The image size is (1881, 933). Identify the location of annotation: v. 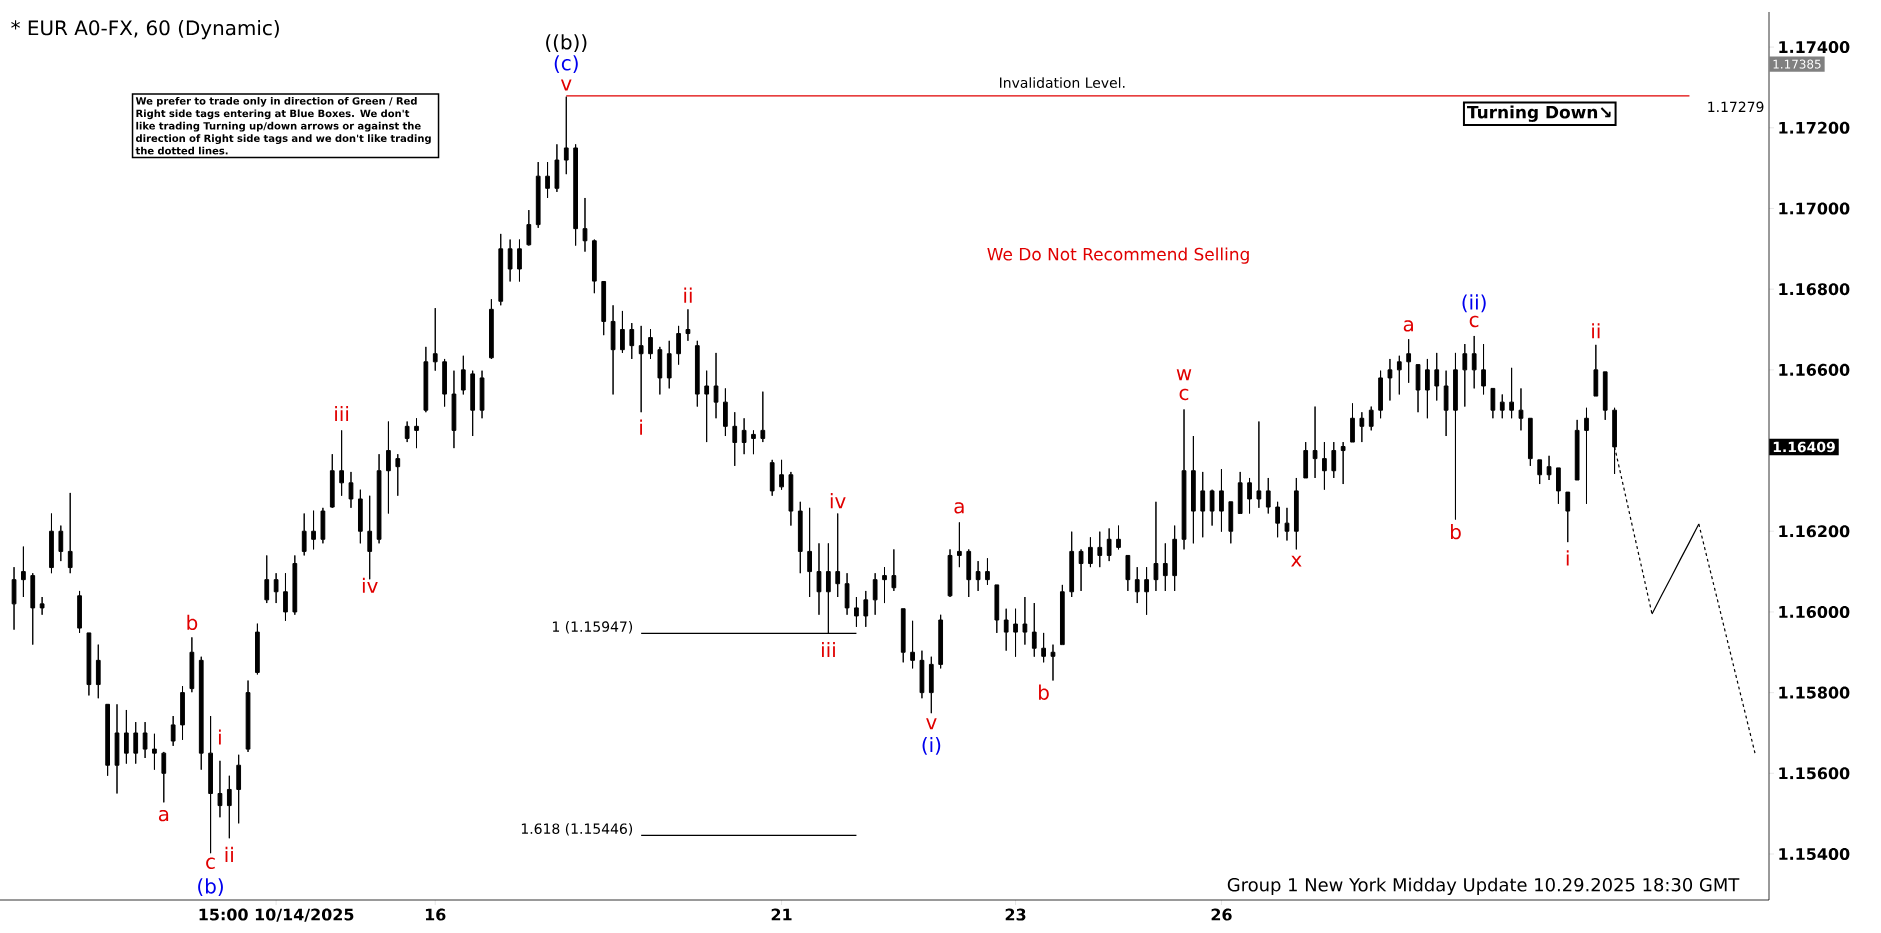
(931, 724).